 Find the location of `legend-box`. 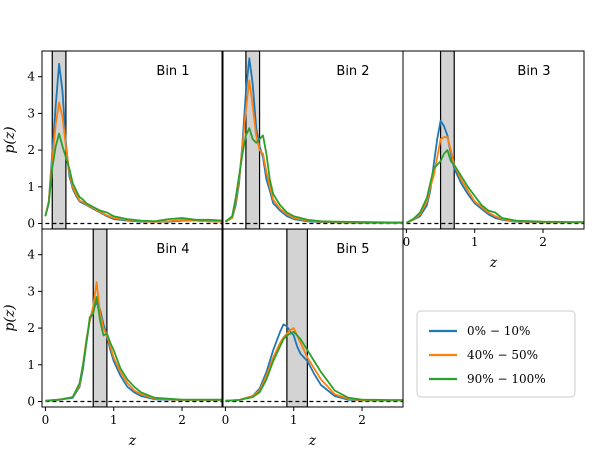

legend-box is located at coordinates (496, 354).